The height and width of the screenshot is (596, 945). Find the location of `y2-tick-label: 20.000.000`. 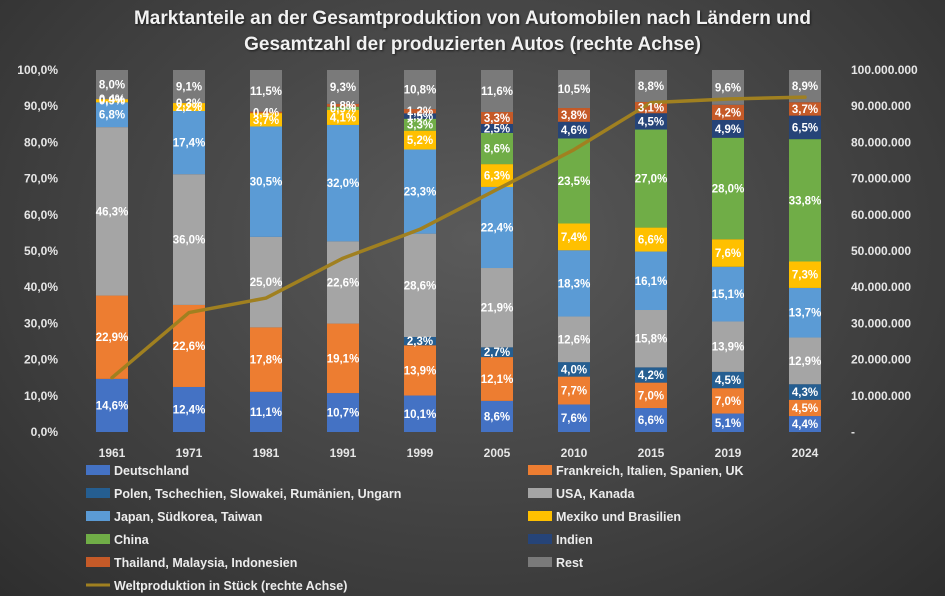

y2-tick-label: 20.000.000 is located at coordinates (881, 360).